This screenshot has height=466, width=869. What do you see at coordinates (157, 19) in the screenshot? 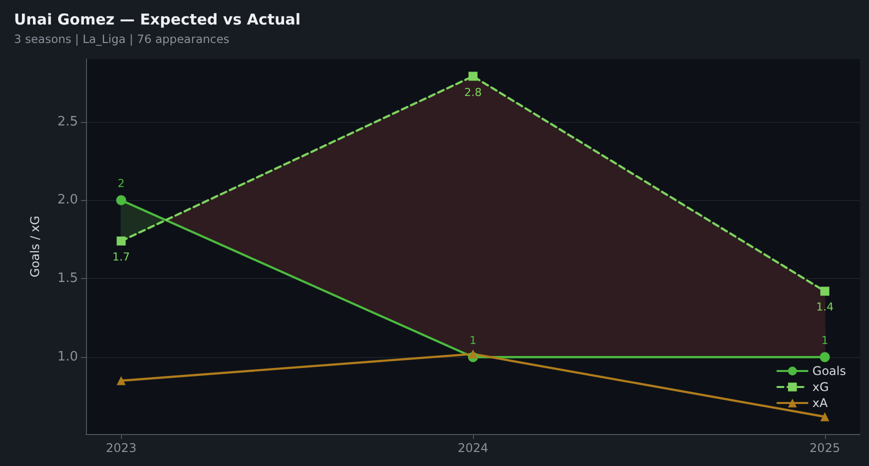
I see `chart-title: Unai Gomez — Expected vs Actual` at bounding box center [157, 19].